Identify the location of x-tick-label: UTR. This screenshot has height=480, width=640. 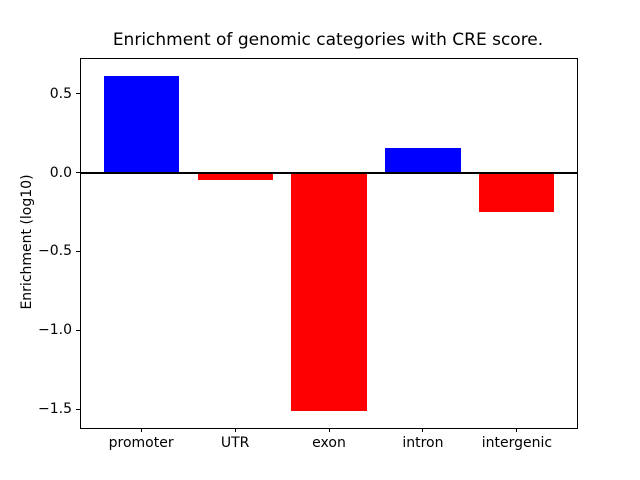
(235, 443).